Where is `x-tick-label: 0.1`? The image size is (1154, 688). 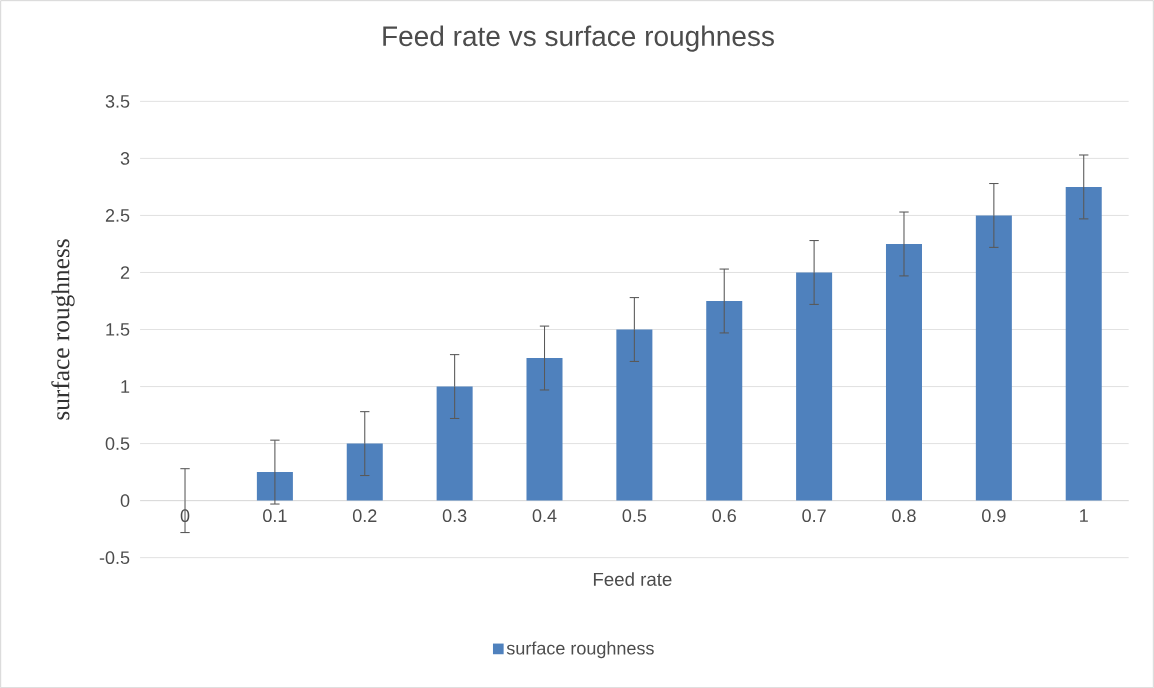 x-tick-label: 0.1 is located at coordinates (275, 515).